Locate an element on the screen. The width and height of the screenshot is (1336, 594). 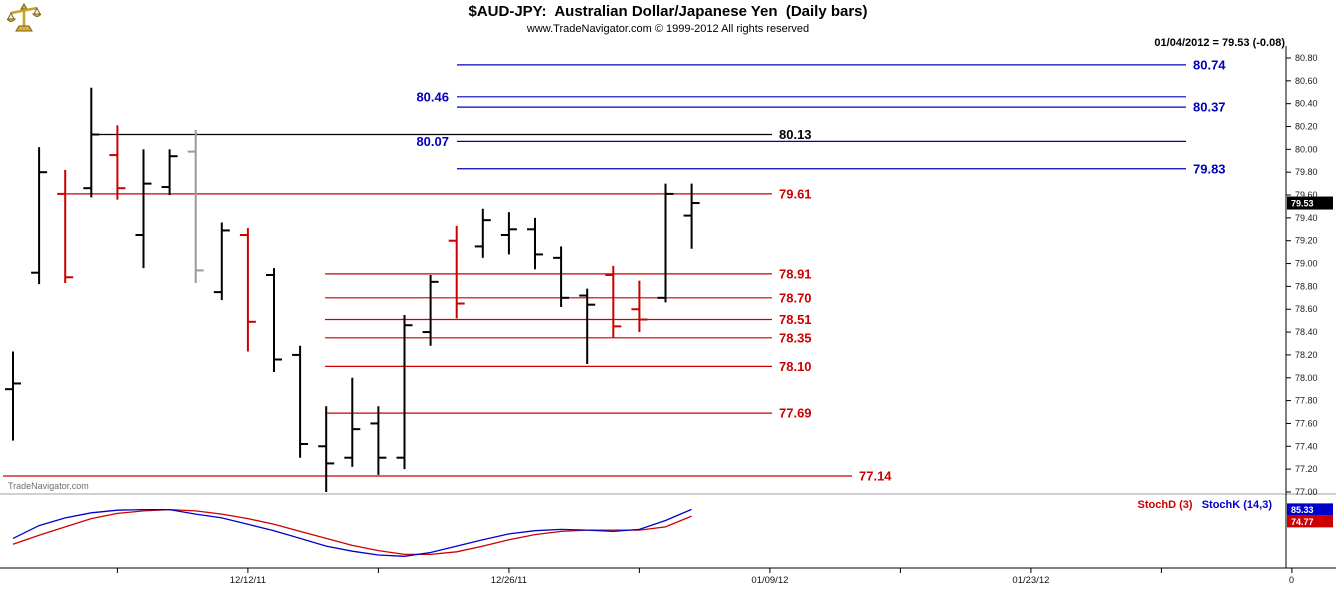
level-label-79.61: 79.61 is located at coordinates (795, 193).